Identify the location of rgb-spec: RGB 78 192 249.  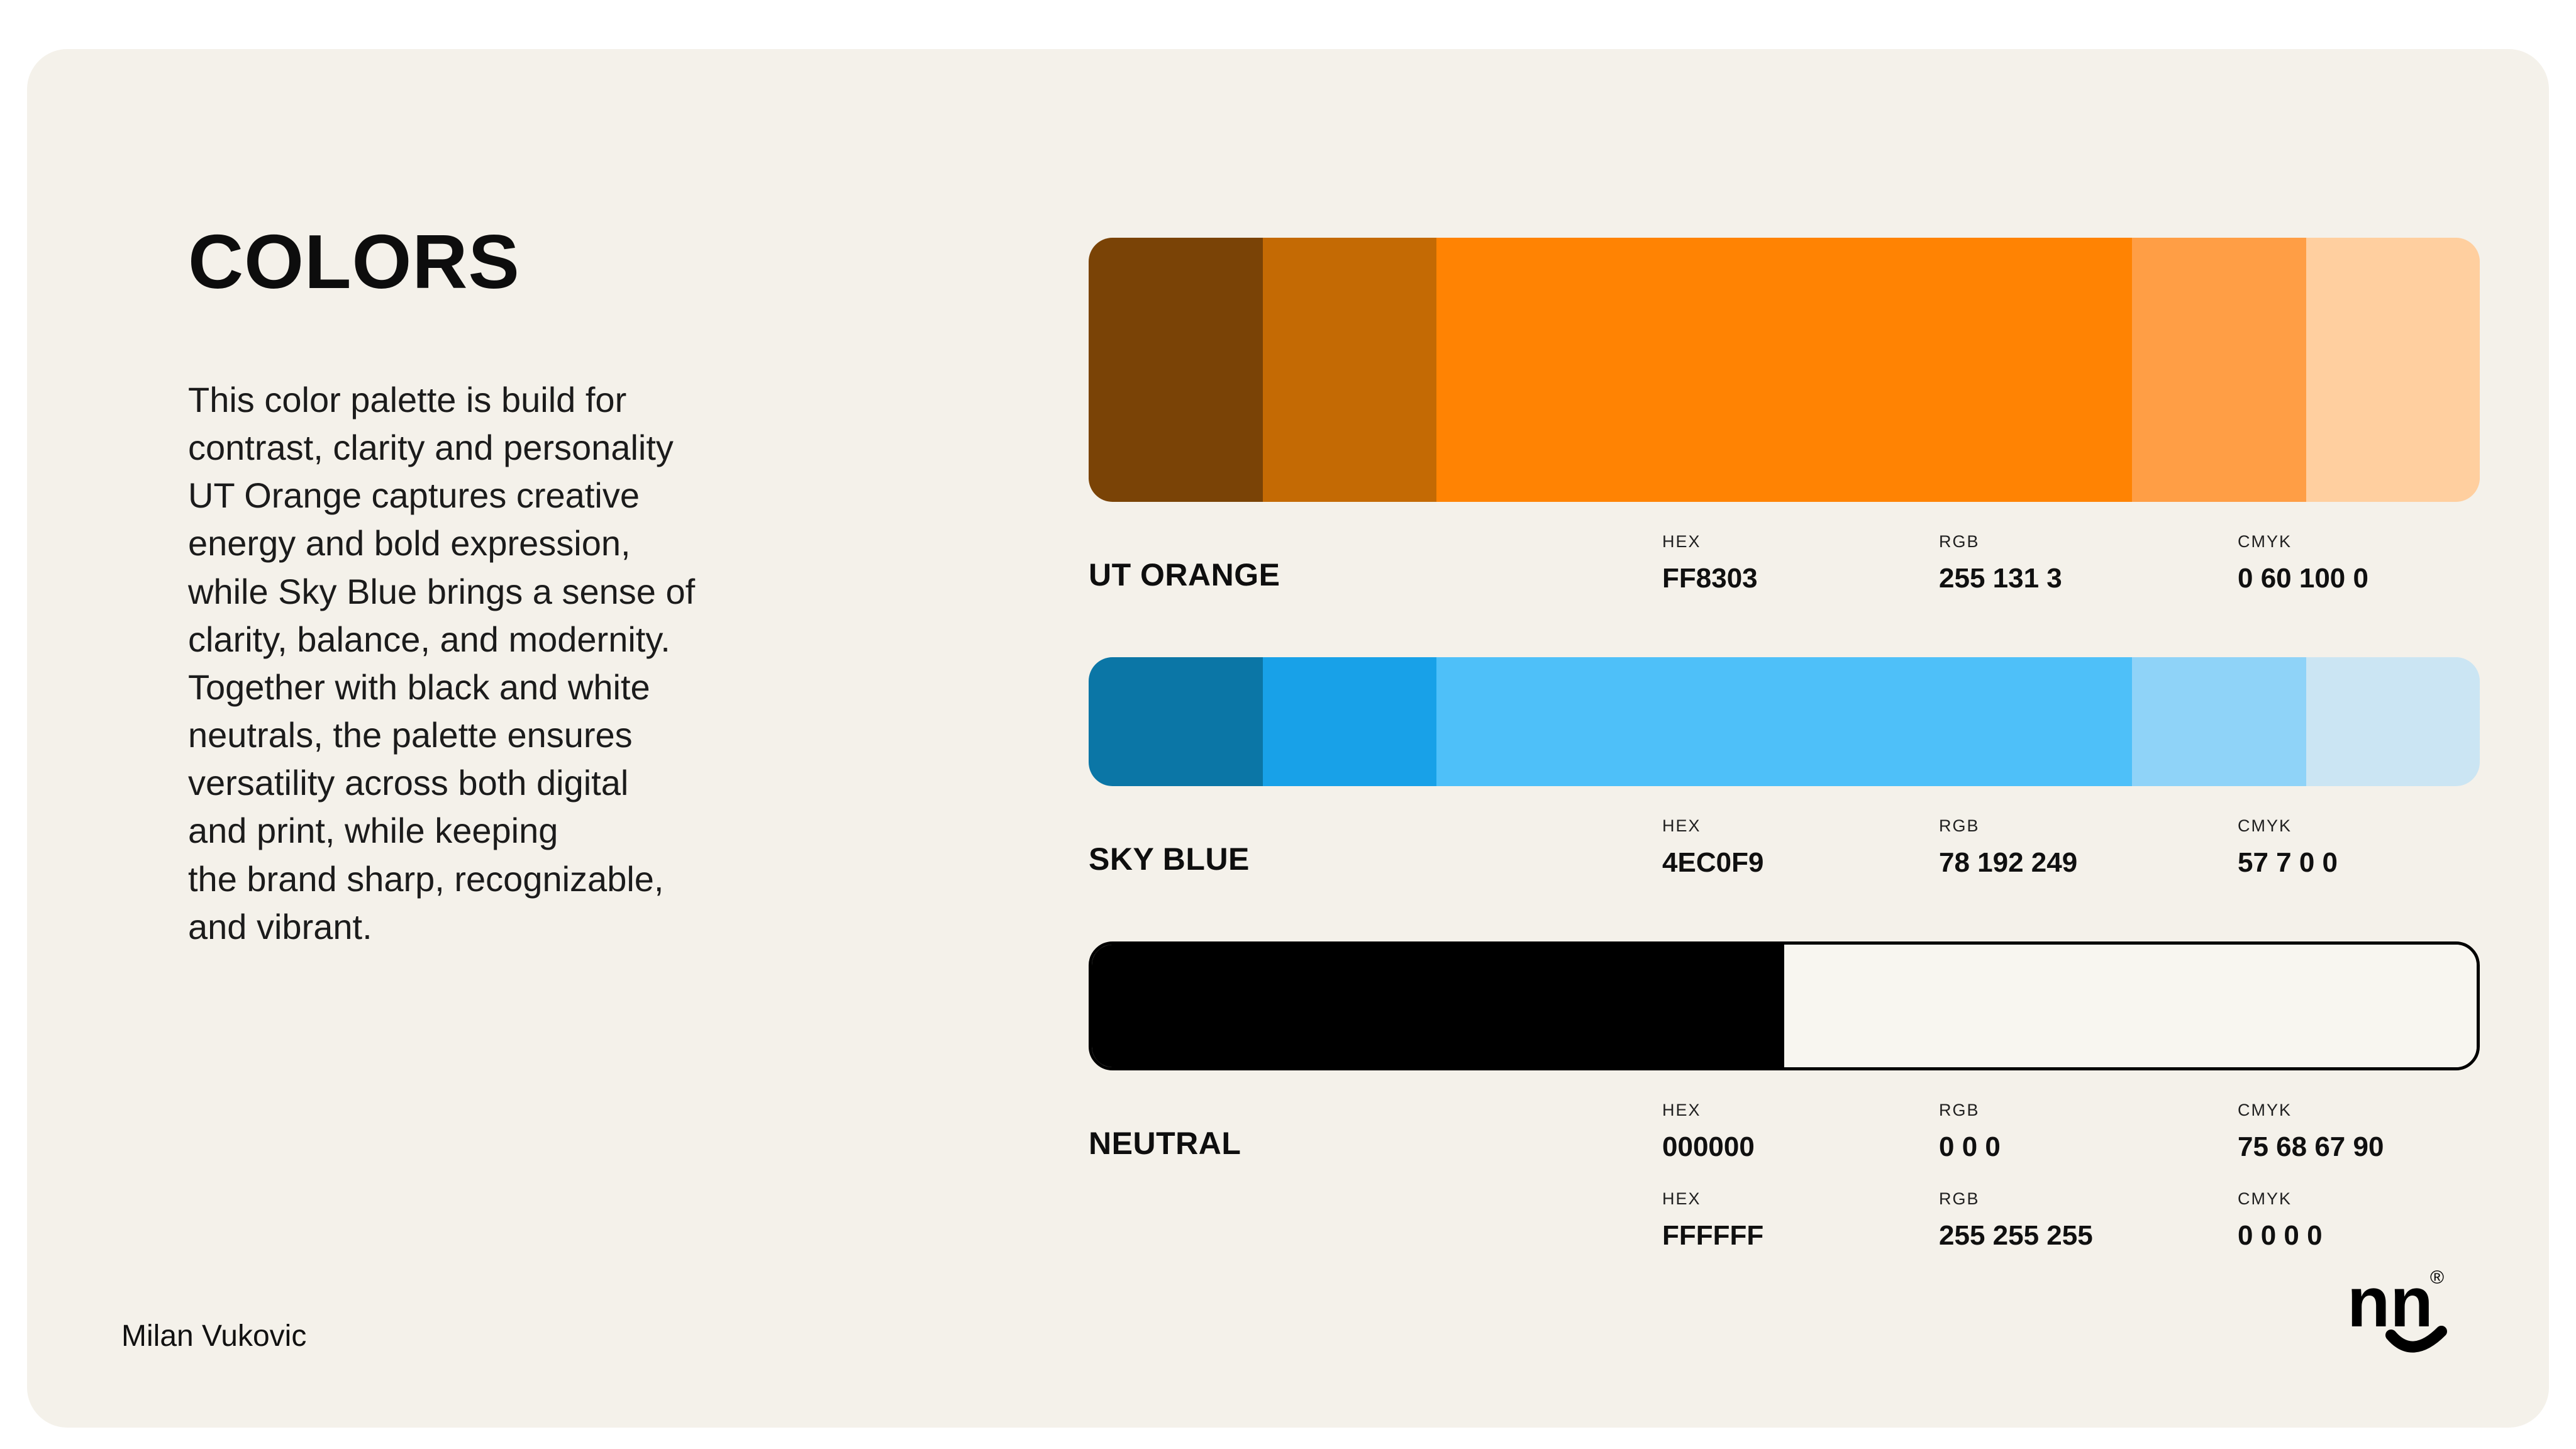
(2088, 847).